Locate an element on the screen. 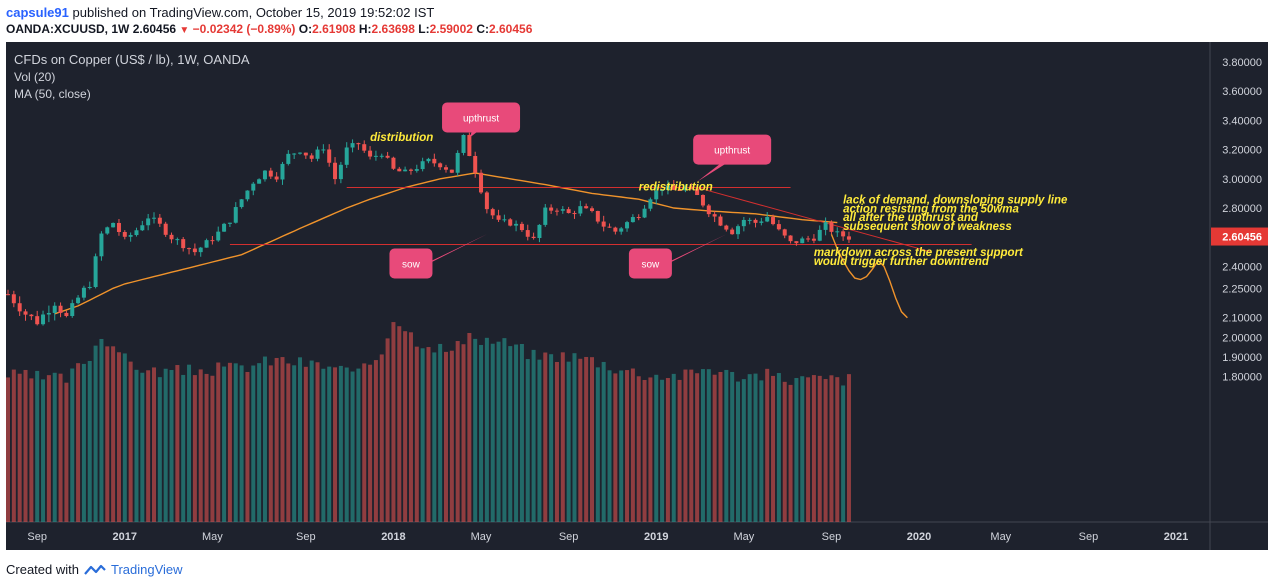 The height and width of the screenshot is (586, 1274). time-tick-label: 2020 is located at coordinates (919, 537).